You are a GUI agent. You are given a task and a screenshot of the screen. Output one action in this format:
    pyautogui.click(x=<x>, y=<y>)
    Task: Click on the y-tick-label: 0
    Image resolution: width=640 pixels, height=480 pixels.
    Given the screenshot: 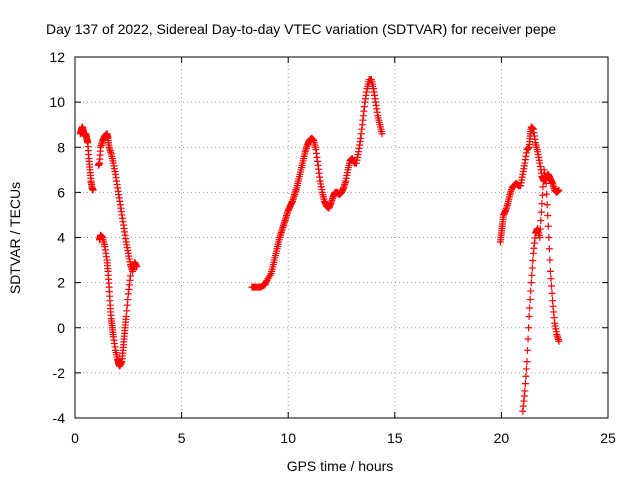 What is the action you would take?
    pyautogui.click(x=61, y=328)
    